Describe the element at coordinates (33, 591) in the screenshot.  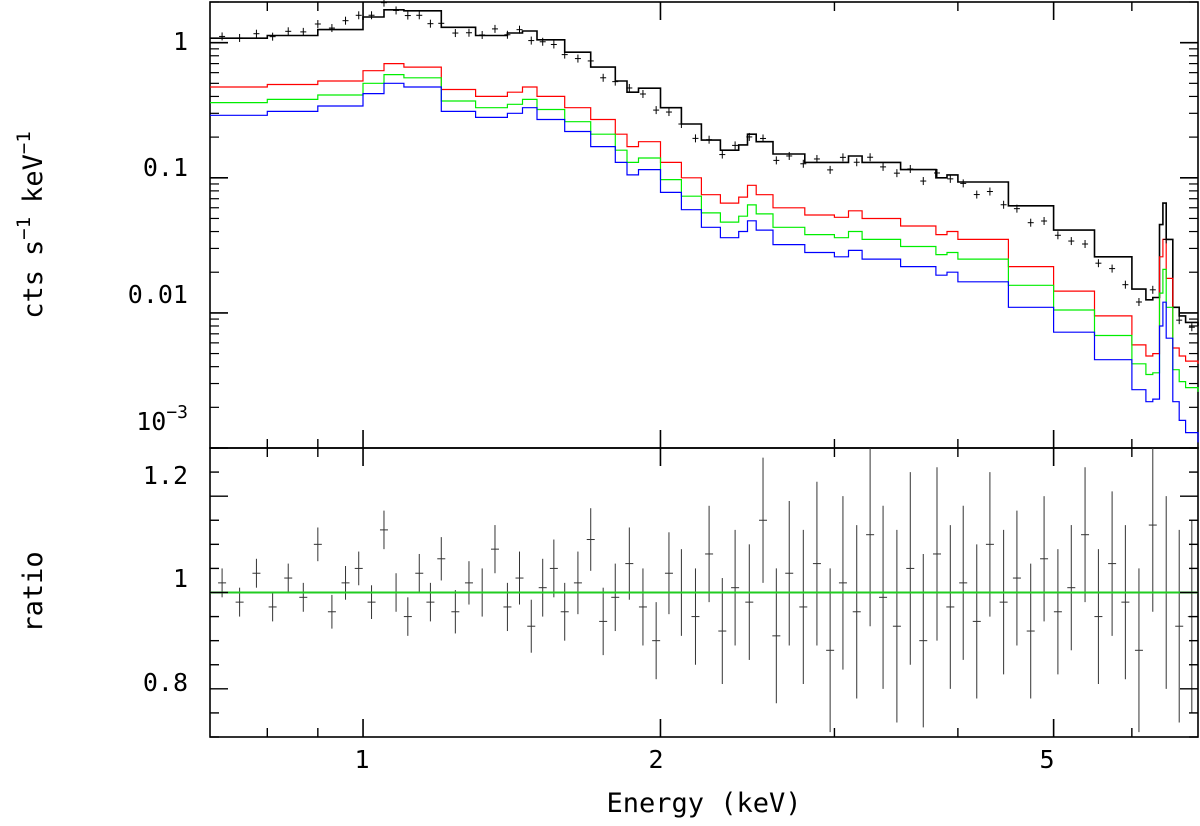
I see `ratio-y-axis-label: ratio` at that location.